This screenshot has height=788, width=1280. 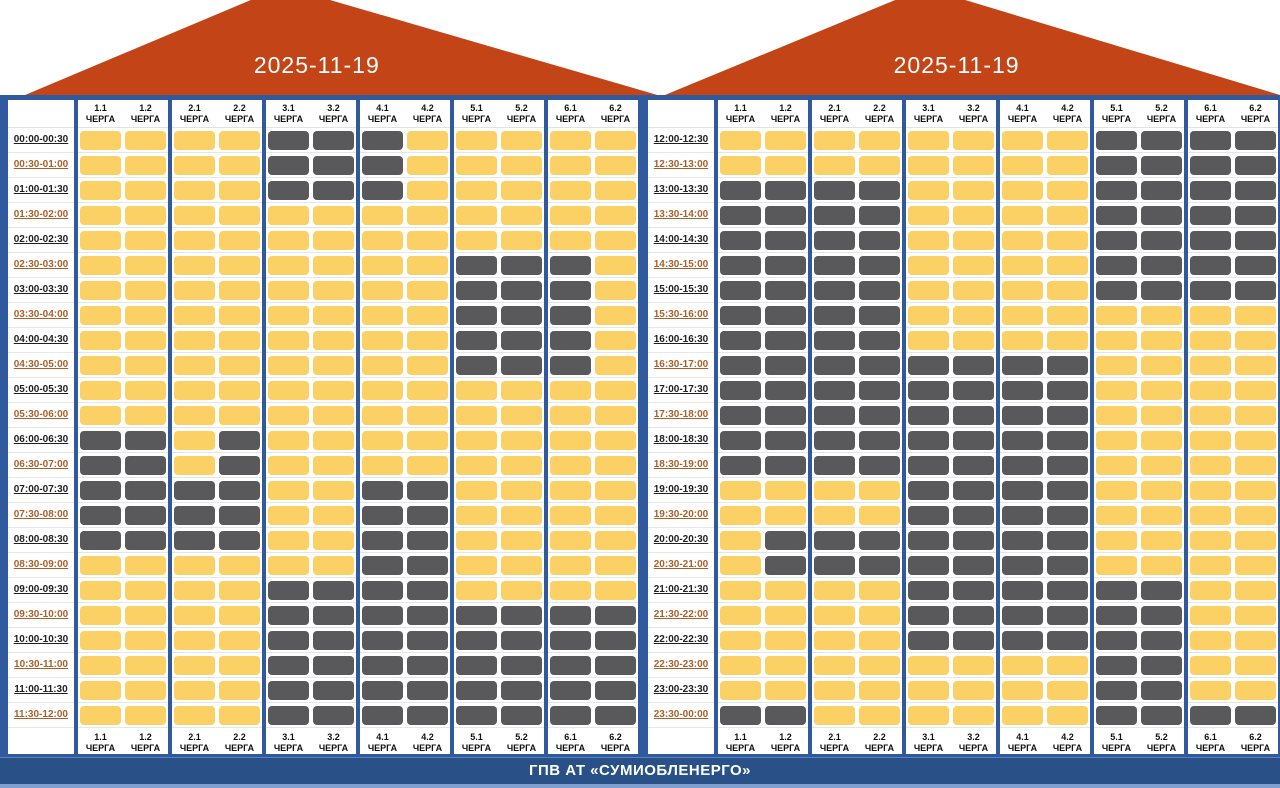 What do you see at coordinates (405, 114) in the screenshot?
I see `queue-header-row: 4.1 ЧЕРГА 4.2 ЧЕРГА` at bounding box center [405, 114].